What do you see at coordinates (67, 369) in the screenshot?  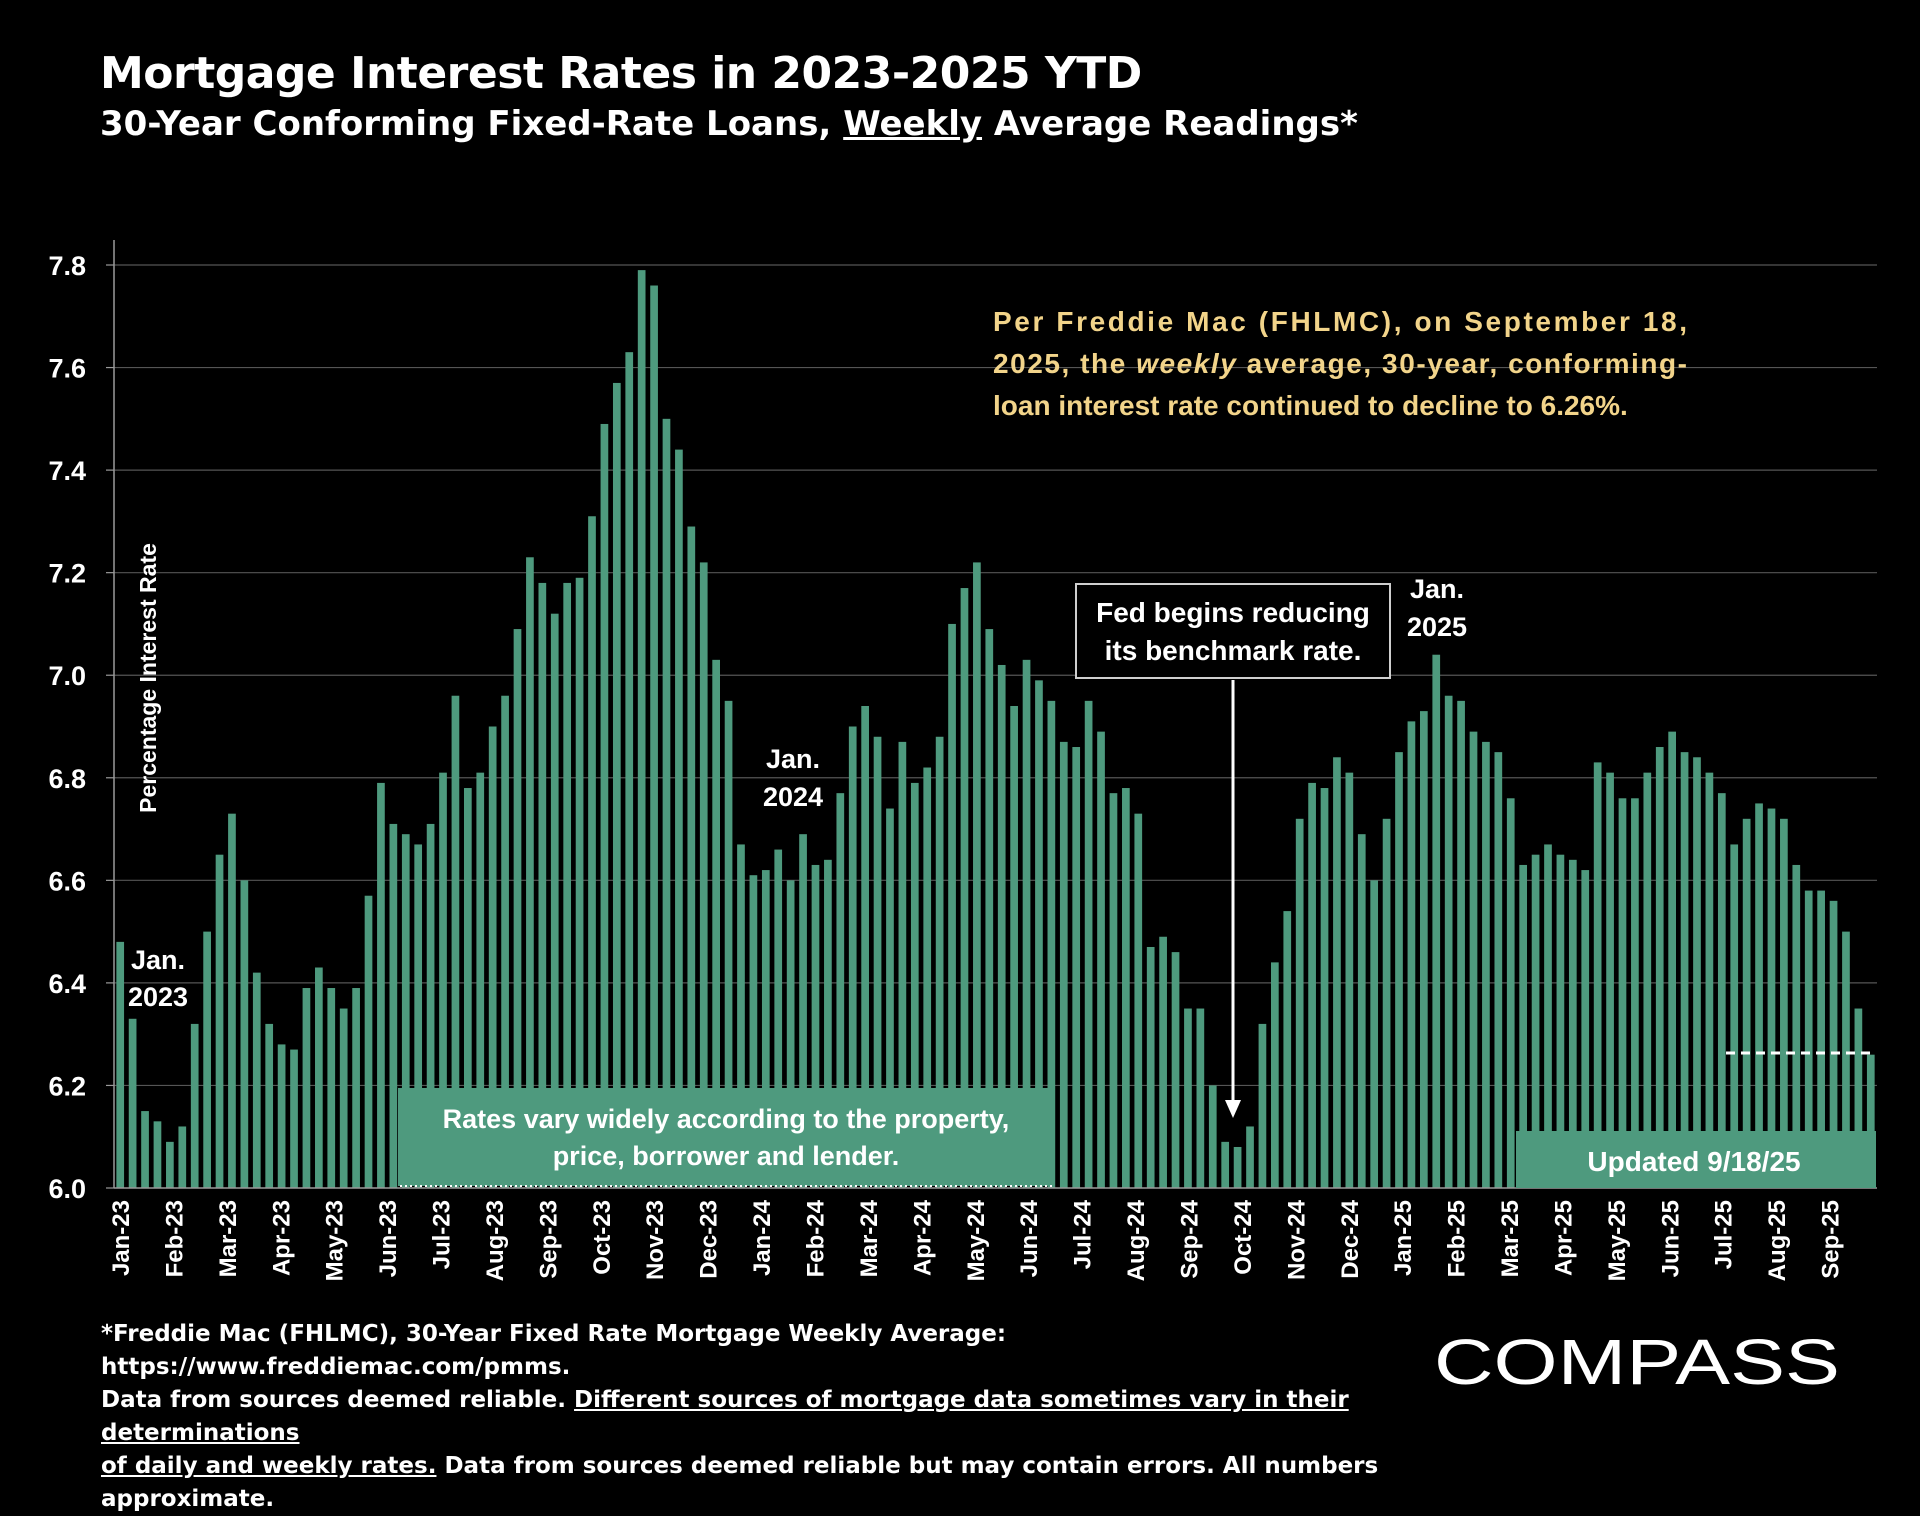 I see `y-tick-label: 7.6` at bounding box center [67, 369].